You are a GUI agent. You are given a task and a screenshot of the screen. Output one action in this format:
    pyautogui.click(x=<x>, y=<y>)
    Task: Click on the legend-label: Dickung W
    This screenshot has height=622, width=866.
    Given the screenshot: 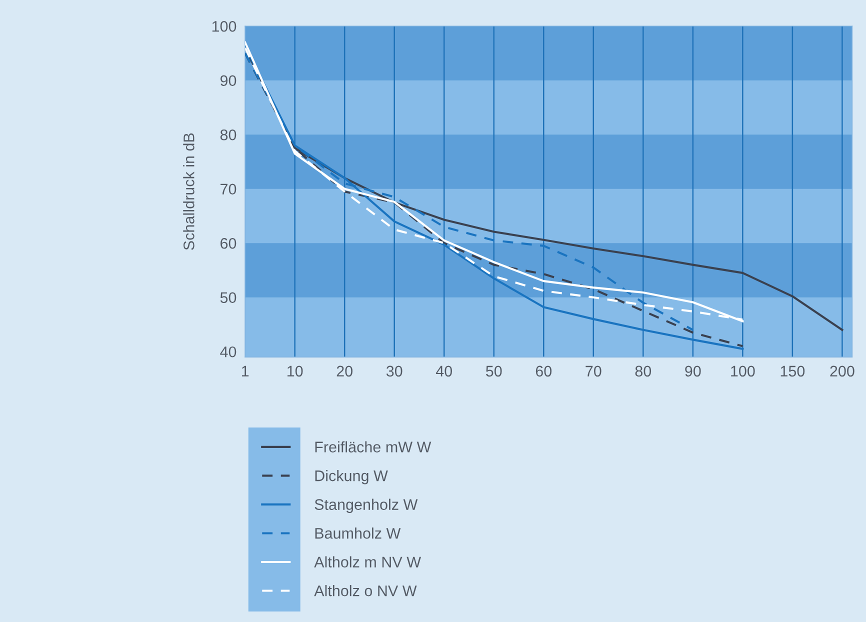 What is the action you would take?
    pyautogui.click(x=351, y=477)
    